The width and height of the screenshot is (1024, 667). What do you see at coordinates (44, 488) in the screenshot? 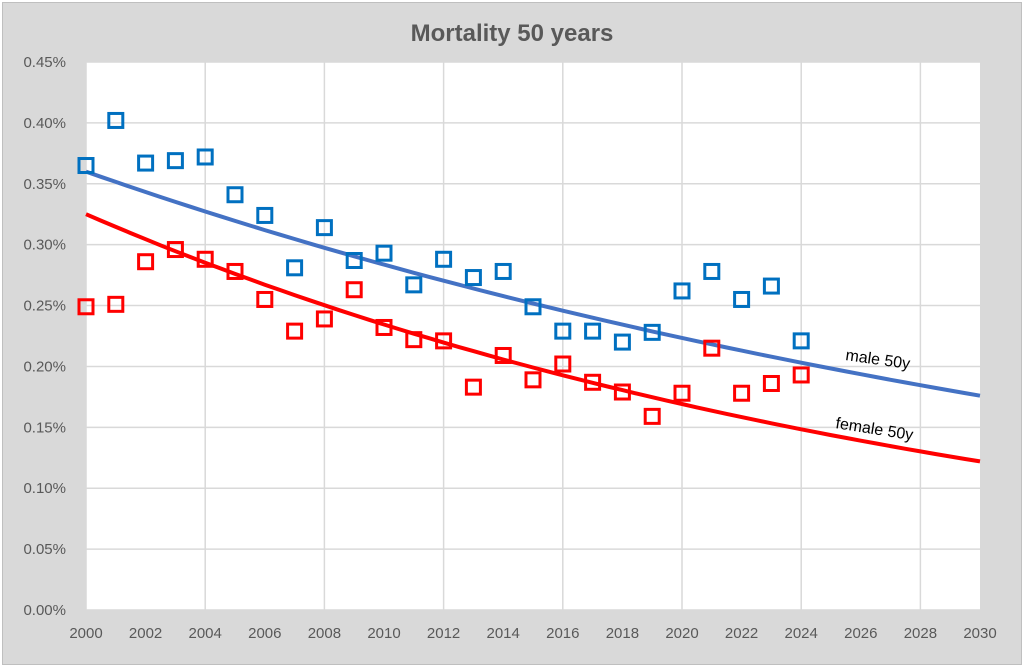
I see `y-tick-label: 0.10%` at bounding box center [44, 488].